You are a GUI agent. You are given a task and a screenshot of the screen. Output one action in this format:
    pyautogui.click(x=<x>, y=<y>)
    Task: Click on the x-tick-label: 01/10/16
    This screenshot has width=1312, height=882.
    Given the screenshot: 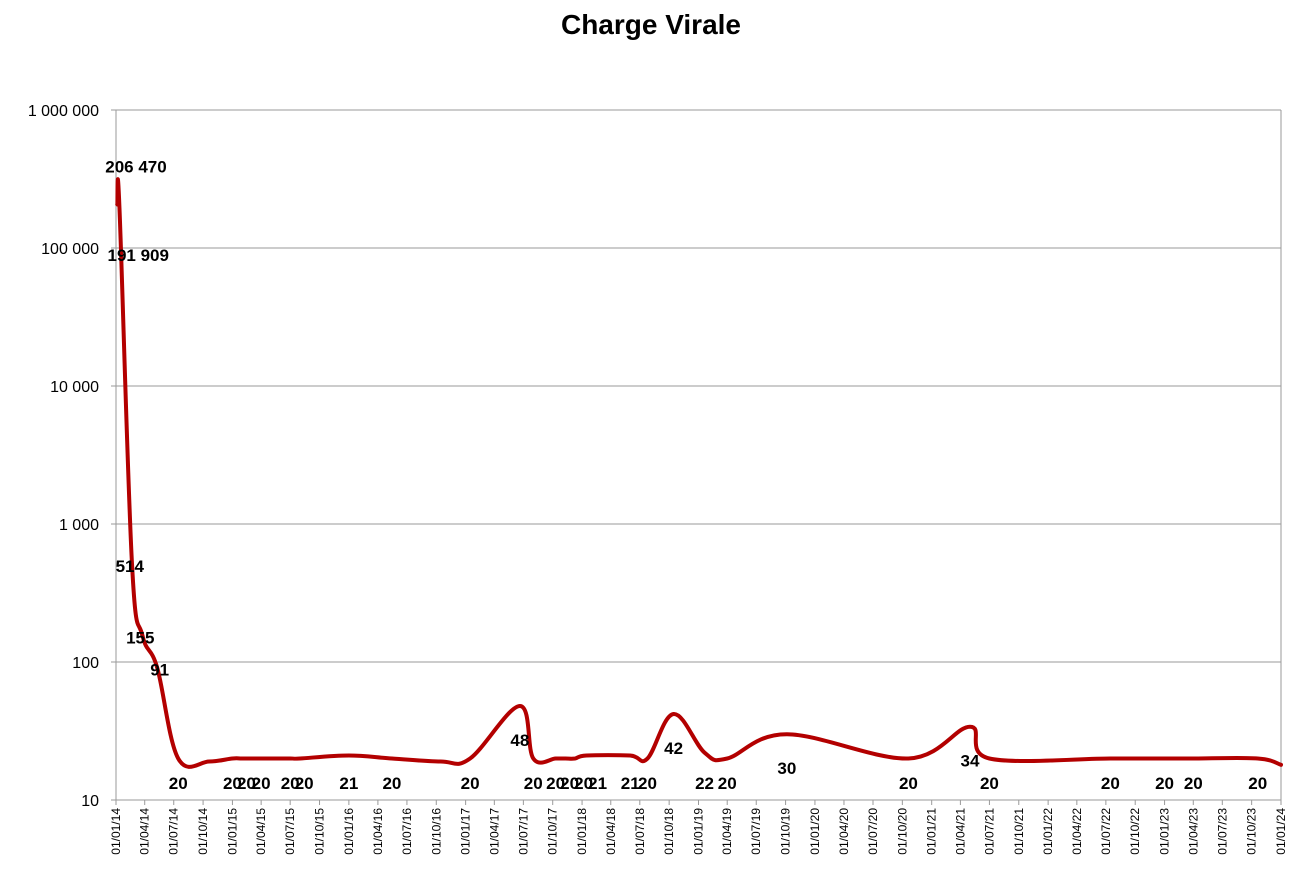 What is the action you would take?
    pyautogui.click(x=436, y=831)
    